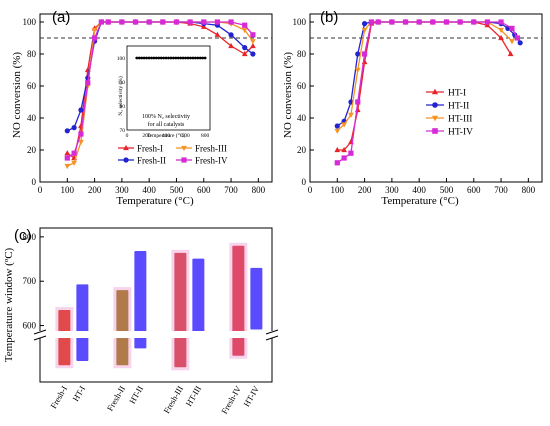  Describe the element at coordinates (166, 117) in the screenshot. I see `inset-title: 100% N₂ selectivity` at that location.